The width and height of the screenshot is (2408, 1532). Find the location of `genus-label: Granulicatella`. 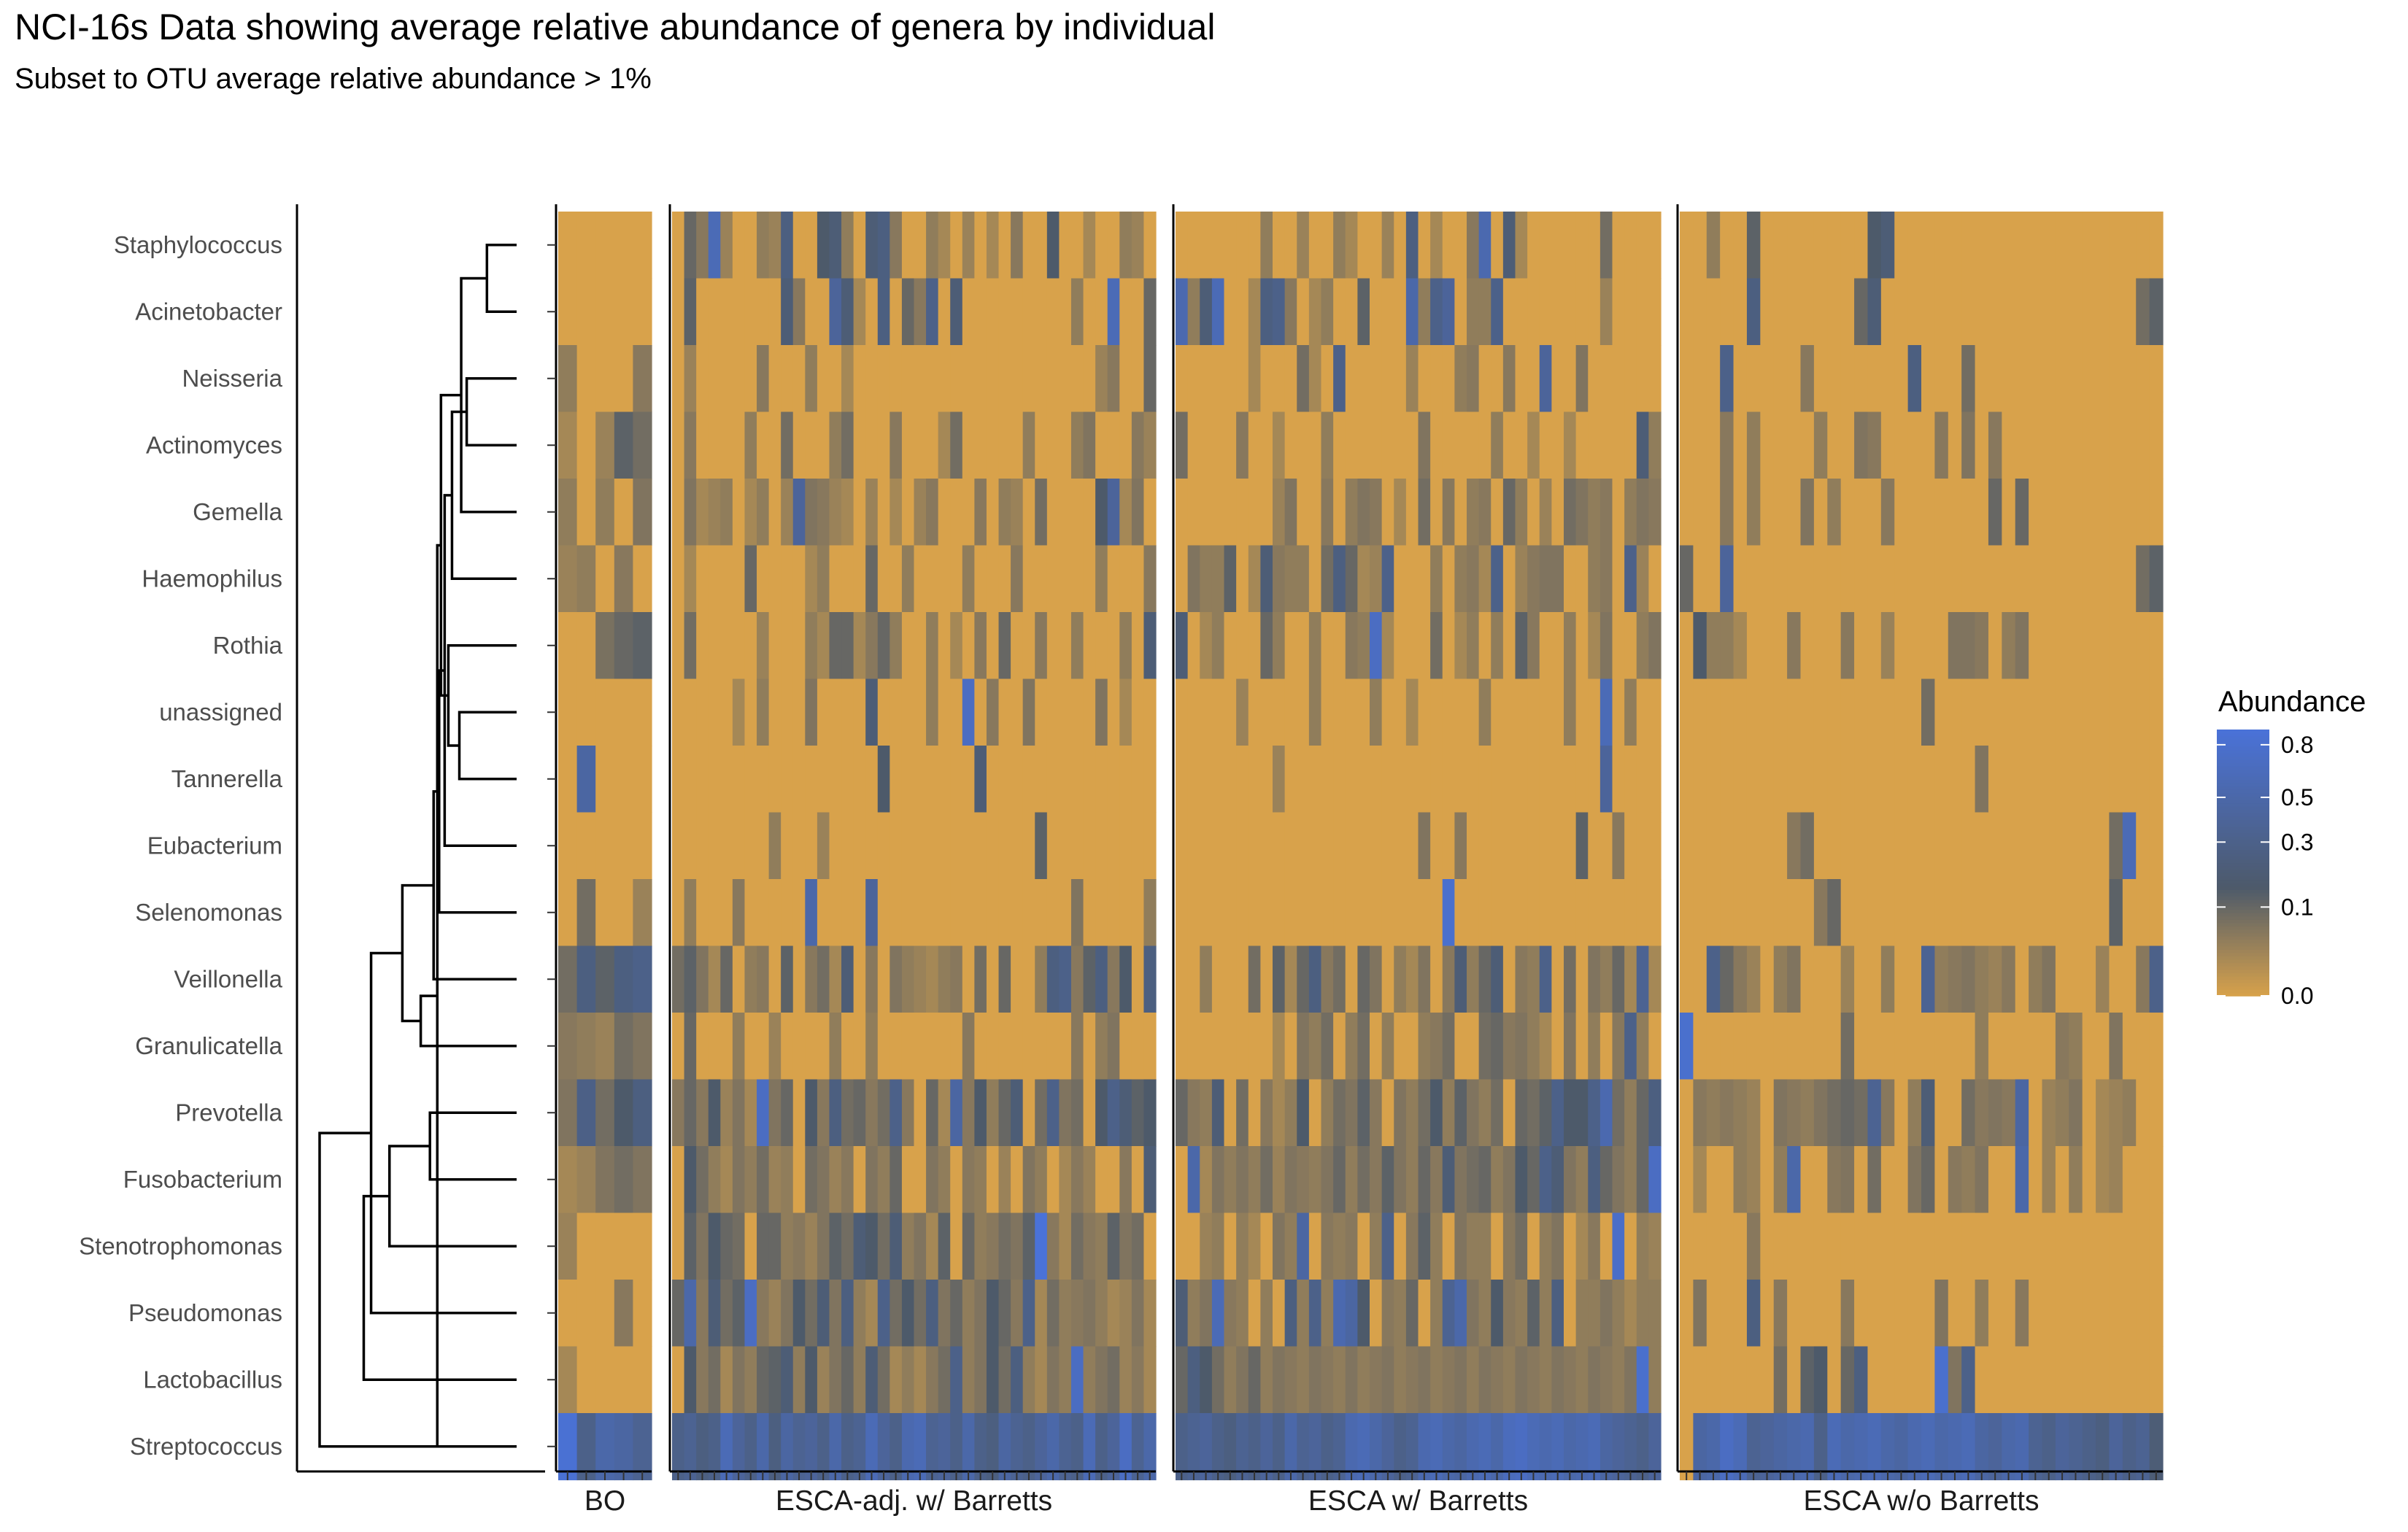

genus-label: Granulicatella is located at coordinates (208, 1046).